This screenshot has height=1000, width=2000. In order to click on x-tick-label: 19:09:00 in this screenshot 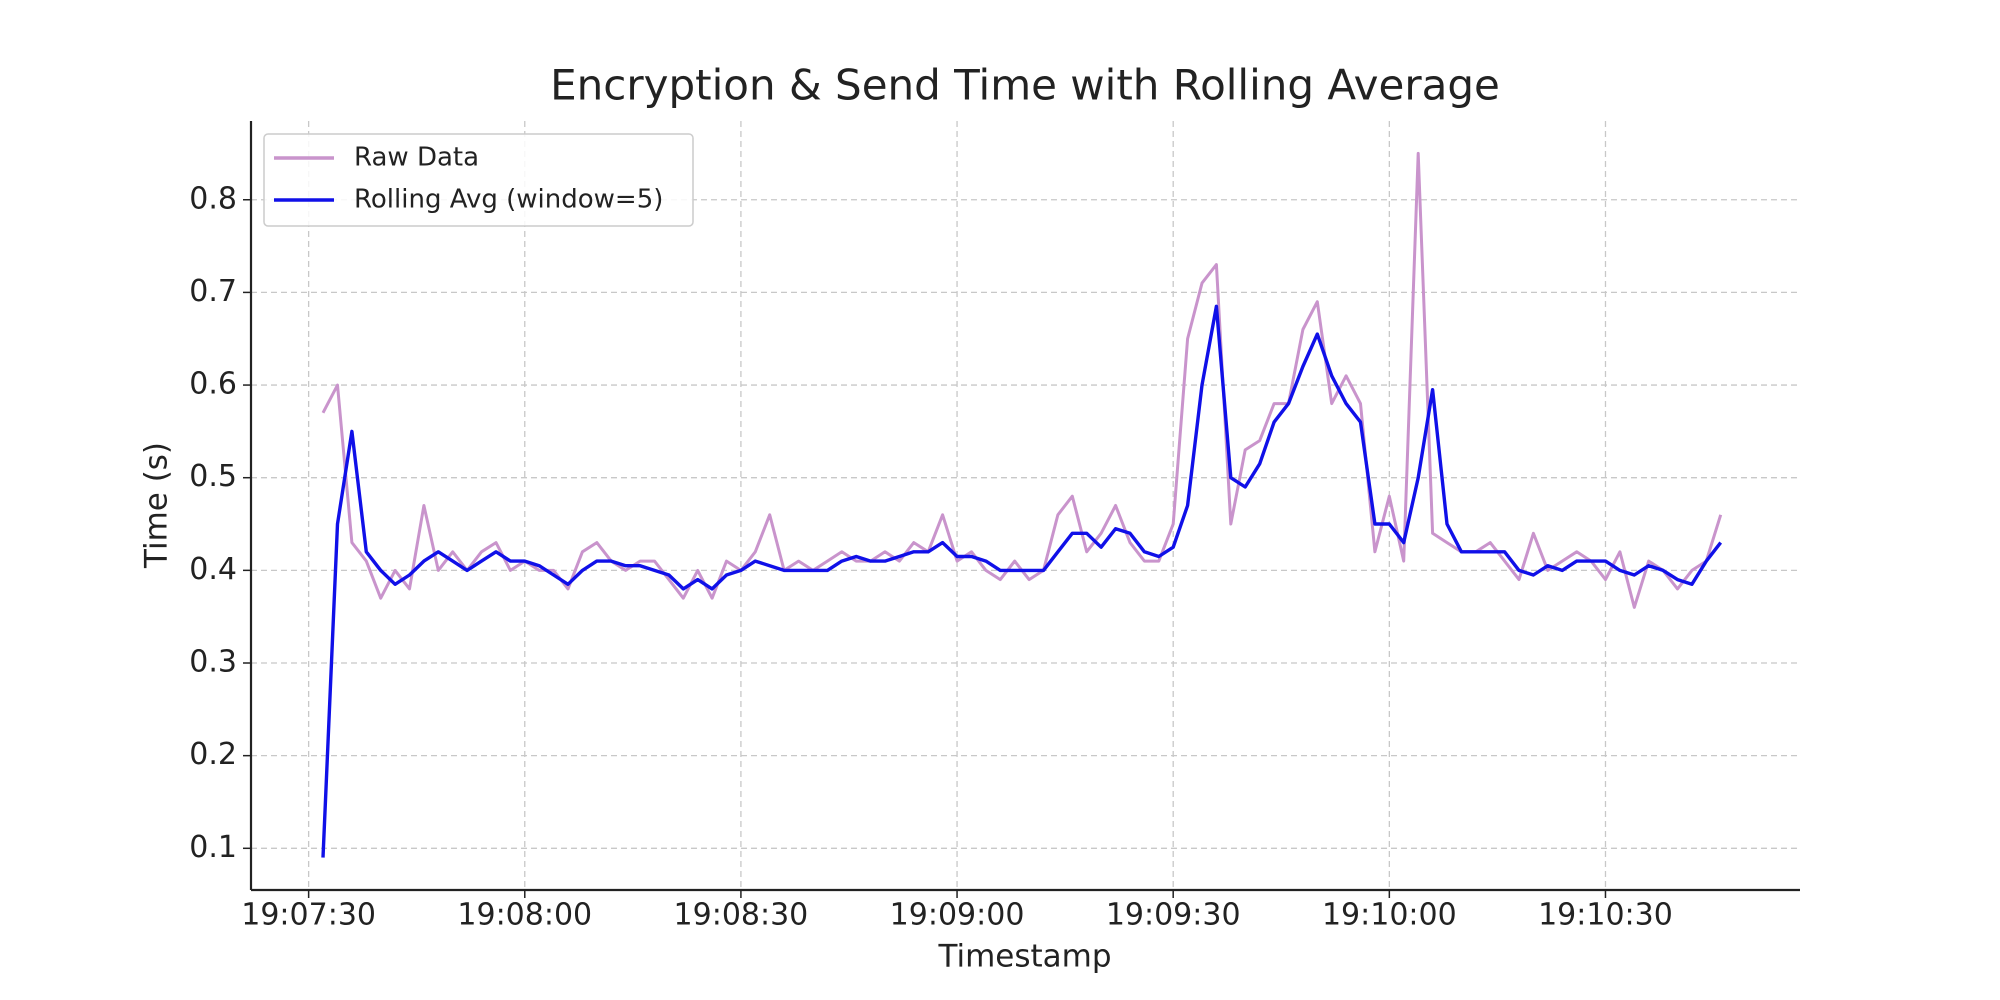, I will do `click(957, 915)`.